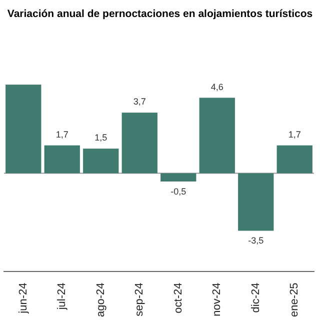 The image size is (320, 320). I want to click on x-tick-label: jul-24, so click(62, 296).